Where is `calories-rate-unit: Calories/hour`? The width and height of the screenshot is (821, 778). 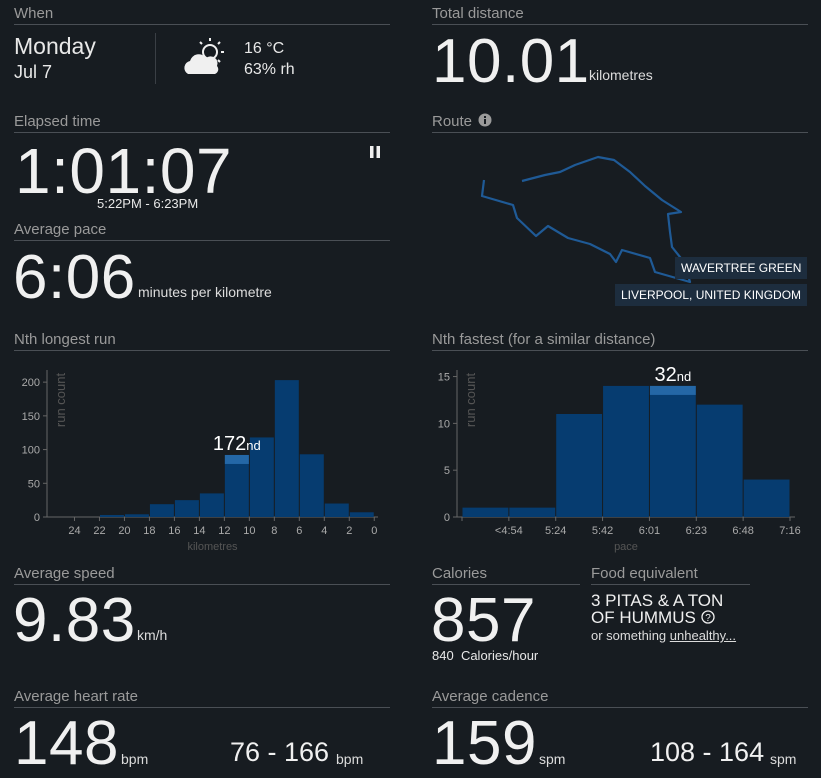 calories-rate-unit: Calories/hour is located at coordinates (499, 655).